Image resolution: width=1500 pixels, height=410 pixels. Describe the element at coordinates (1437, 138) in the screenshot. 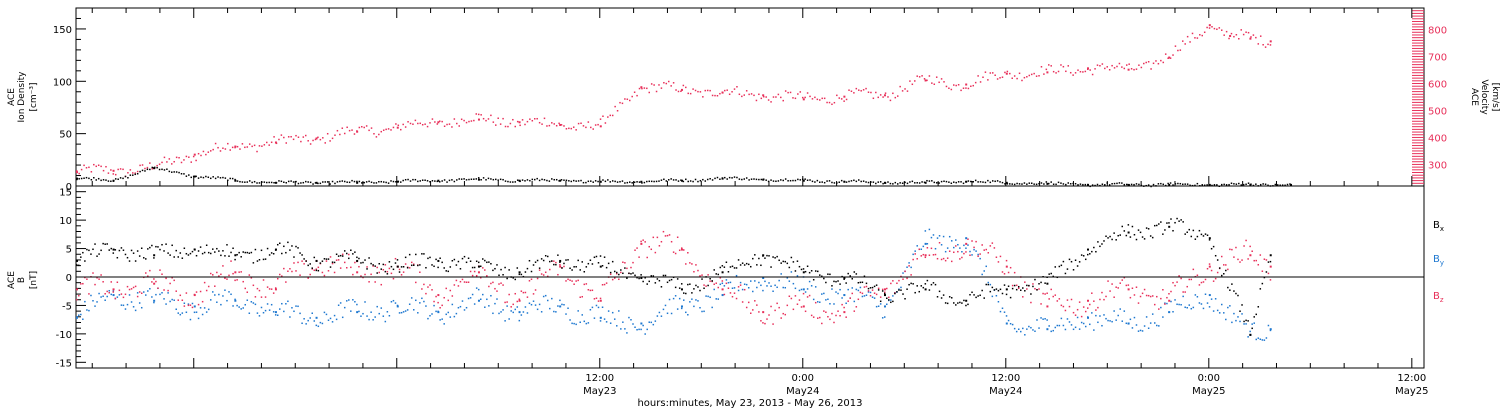

I see `y-tick-label-right: 400` at that location.